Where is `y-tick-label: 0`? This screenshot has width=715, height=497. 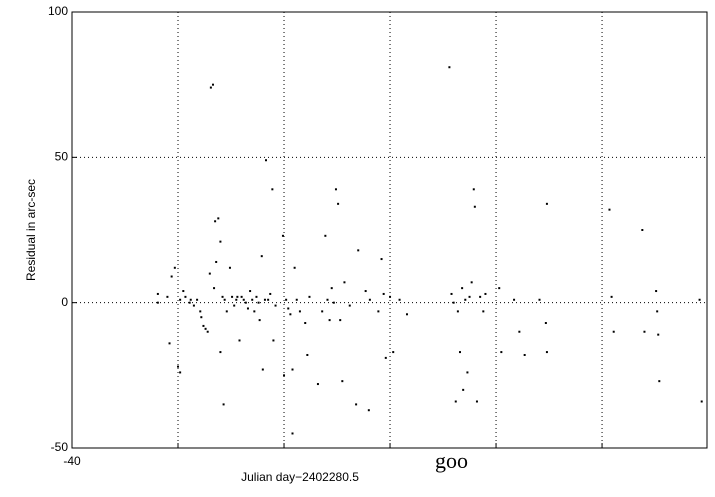
y-tick-label: 0 is located at coordinates (64, 302).